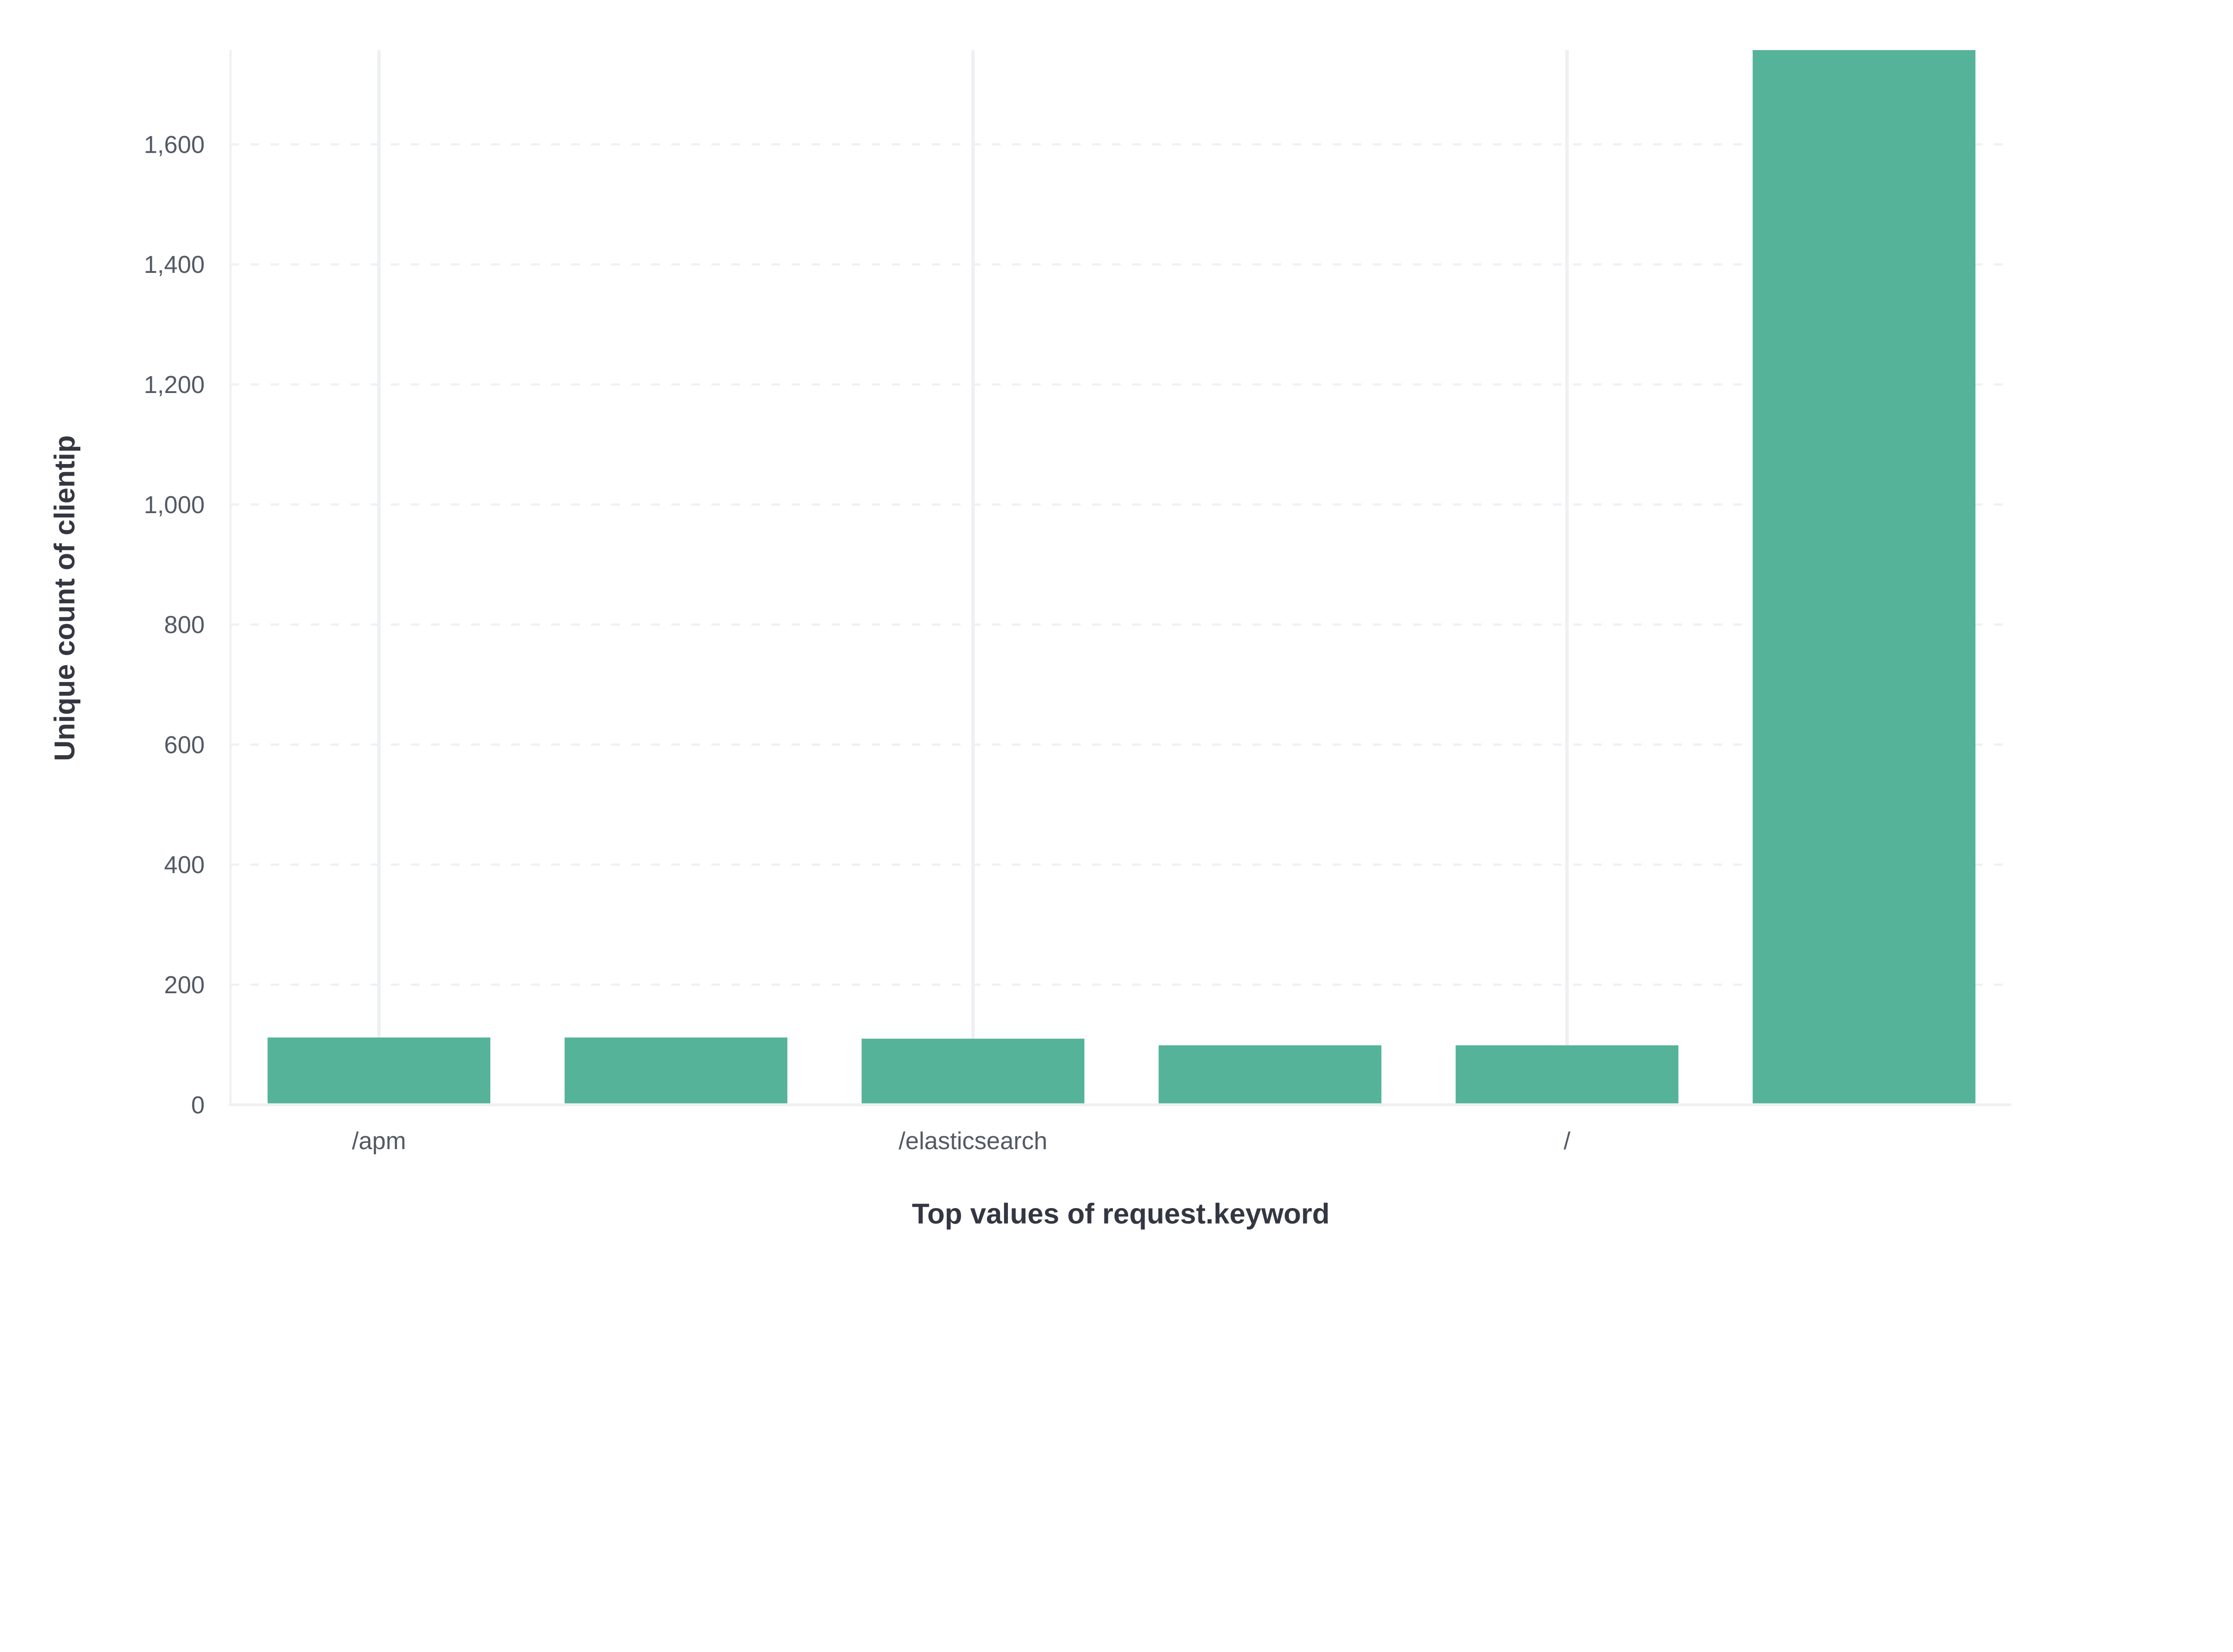 Image resolution: width=2233 pixels, height=1652 pixels. I want to click on y-axis-ticks: 0 200 400 600 800 1,000 1,200 1,400 1,600, so click(174, 624).